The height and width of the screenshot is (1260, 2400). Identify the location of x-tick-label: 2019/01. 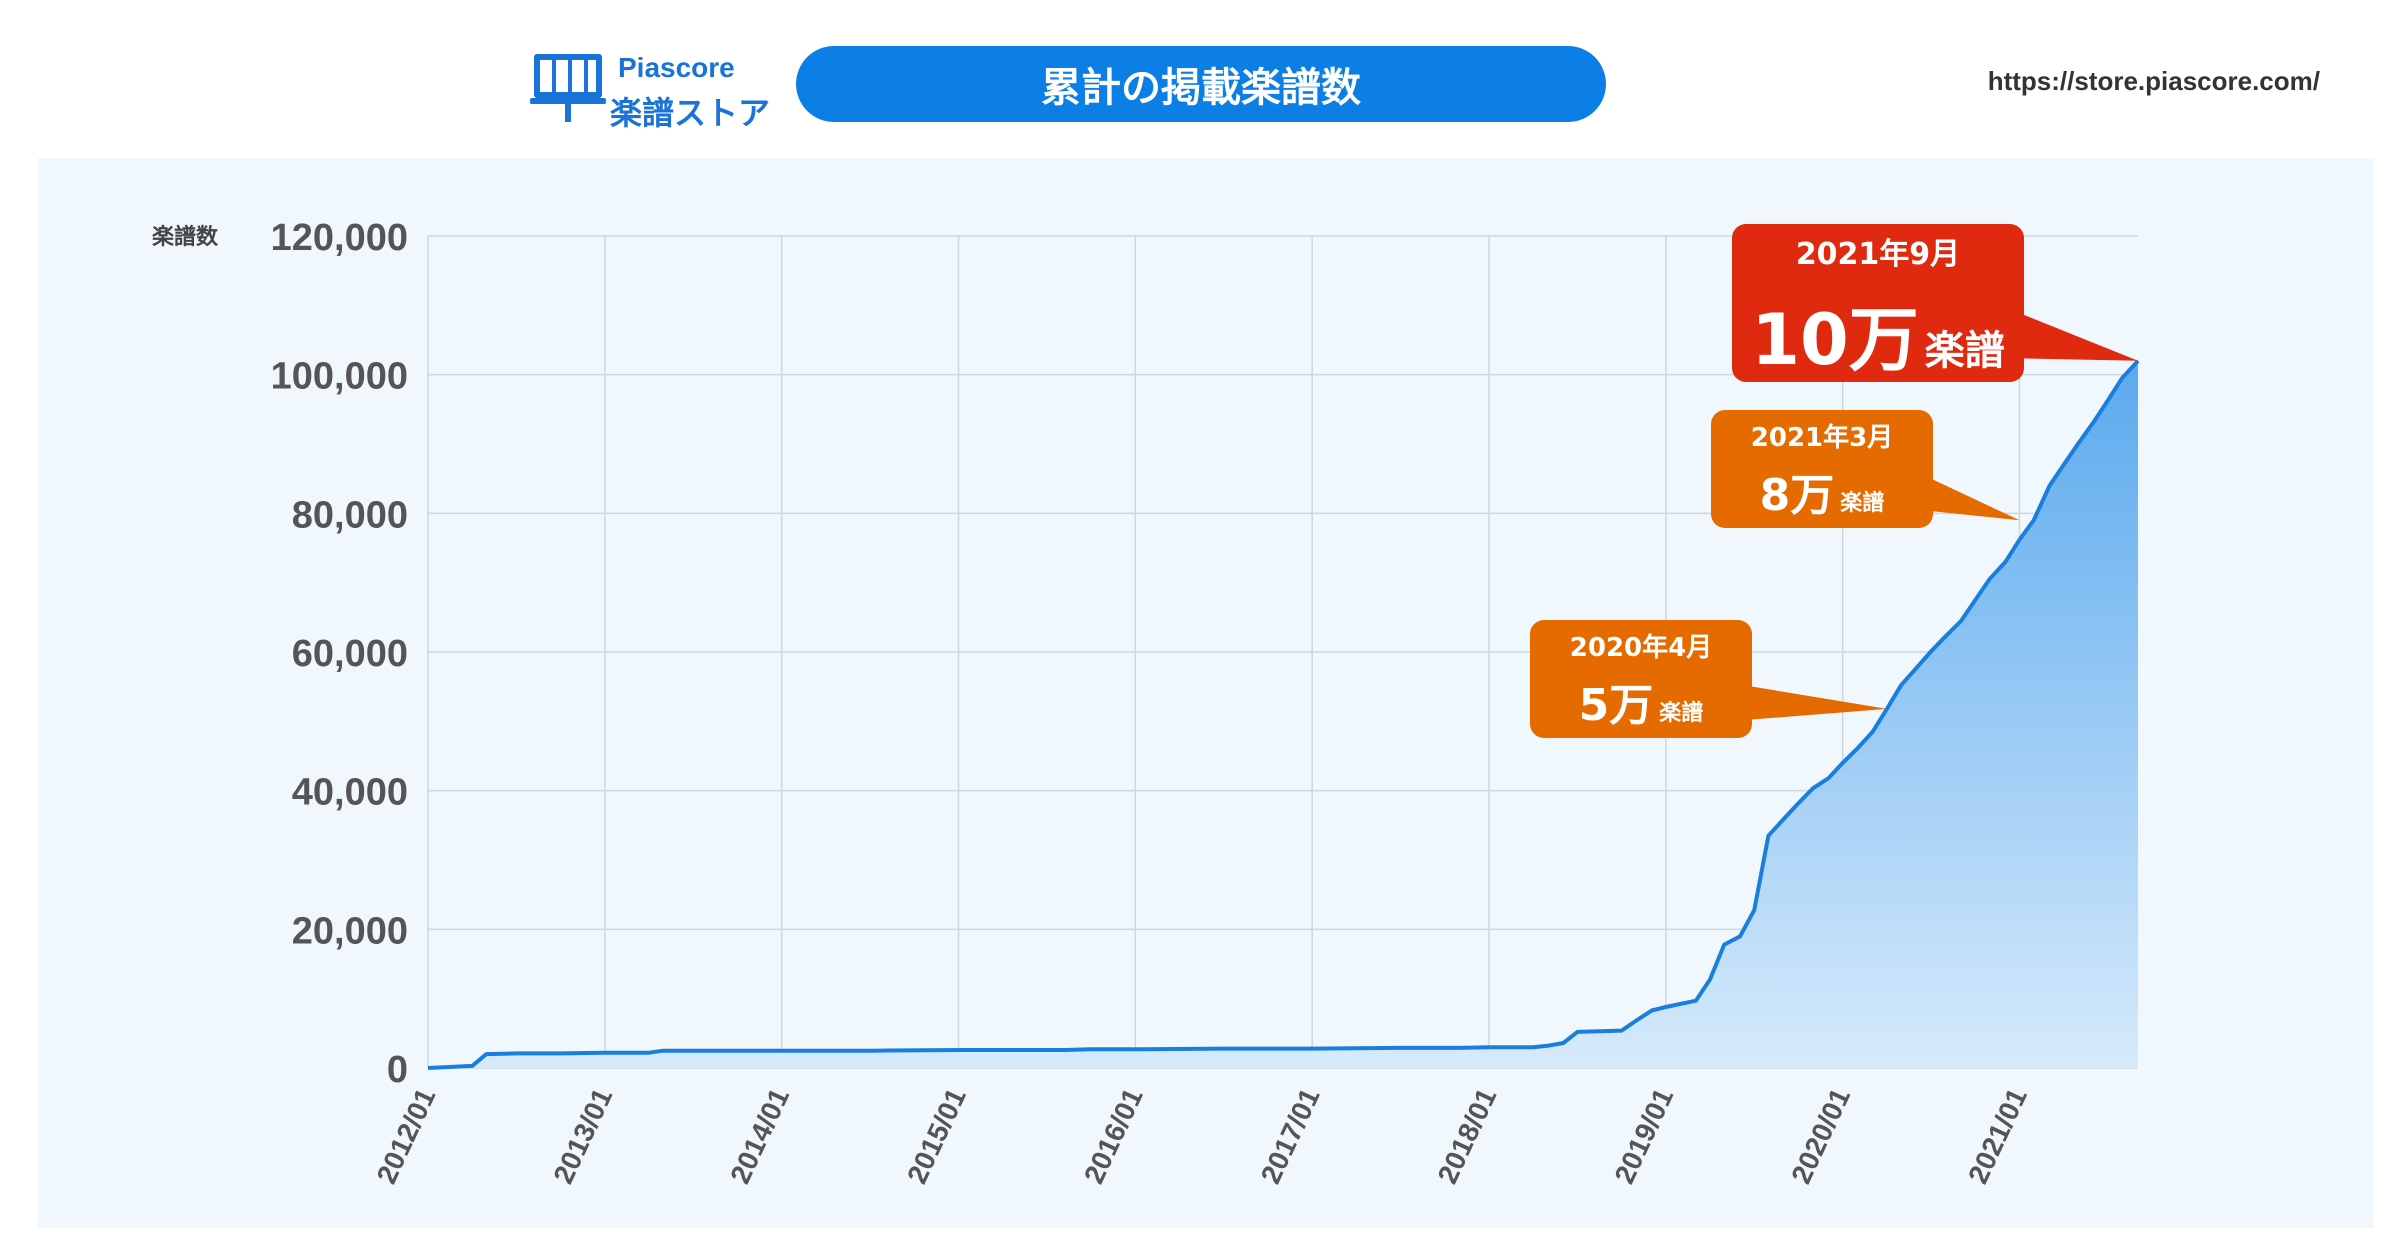
(1643, 1135).